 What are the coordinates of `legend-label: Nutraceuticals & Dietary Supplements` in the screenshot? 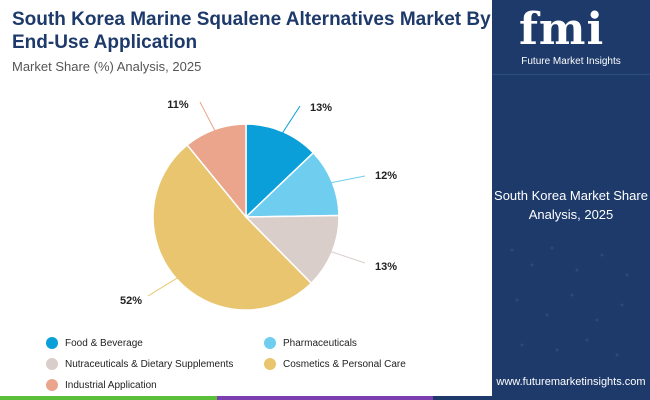 It's located at (149, 364).